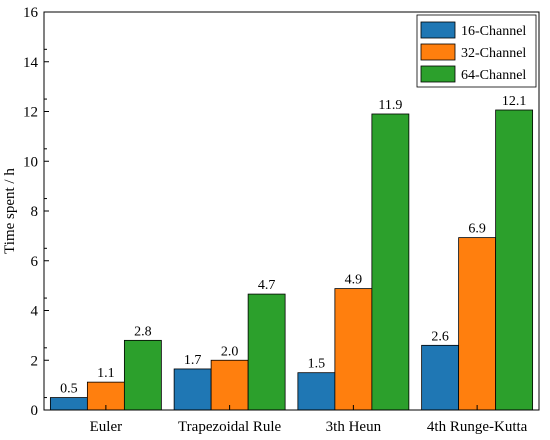  Describe the element at coordinates (10, 211) in the screenshot. I see `y-axis-label: Time spent / h` at that location.